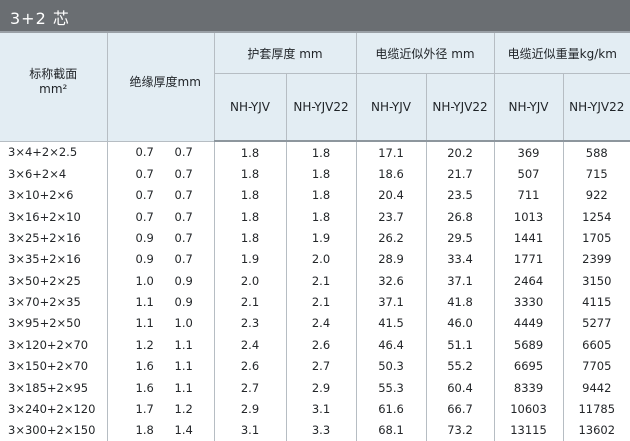 The height and width of the screenshot is (441, 630). What do you see at coordinates (460, 238) in the screenshot?
I see `cell-diameter-nh-yjv22: 29.5` at bounding box center [460, 238].